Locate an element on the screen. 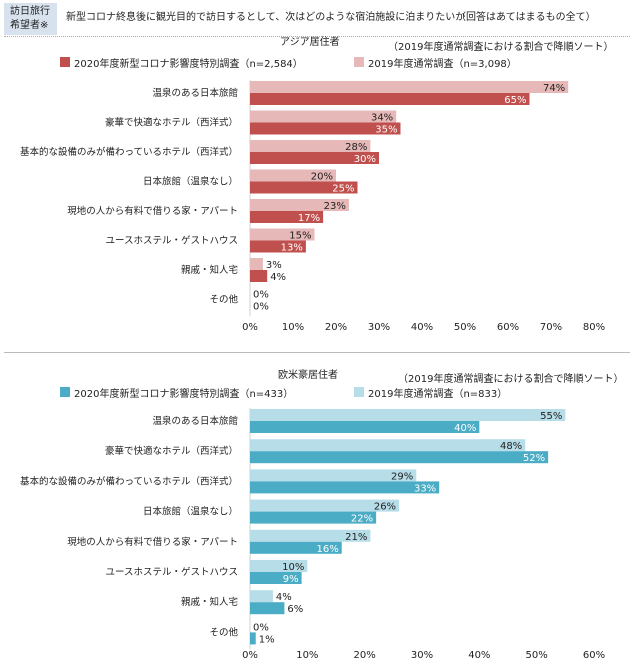 The width and height of the screenshot is (634, 671). chart1-x-tick-label: 80% is located at coordinates (594, 327).